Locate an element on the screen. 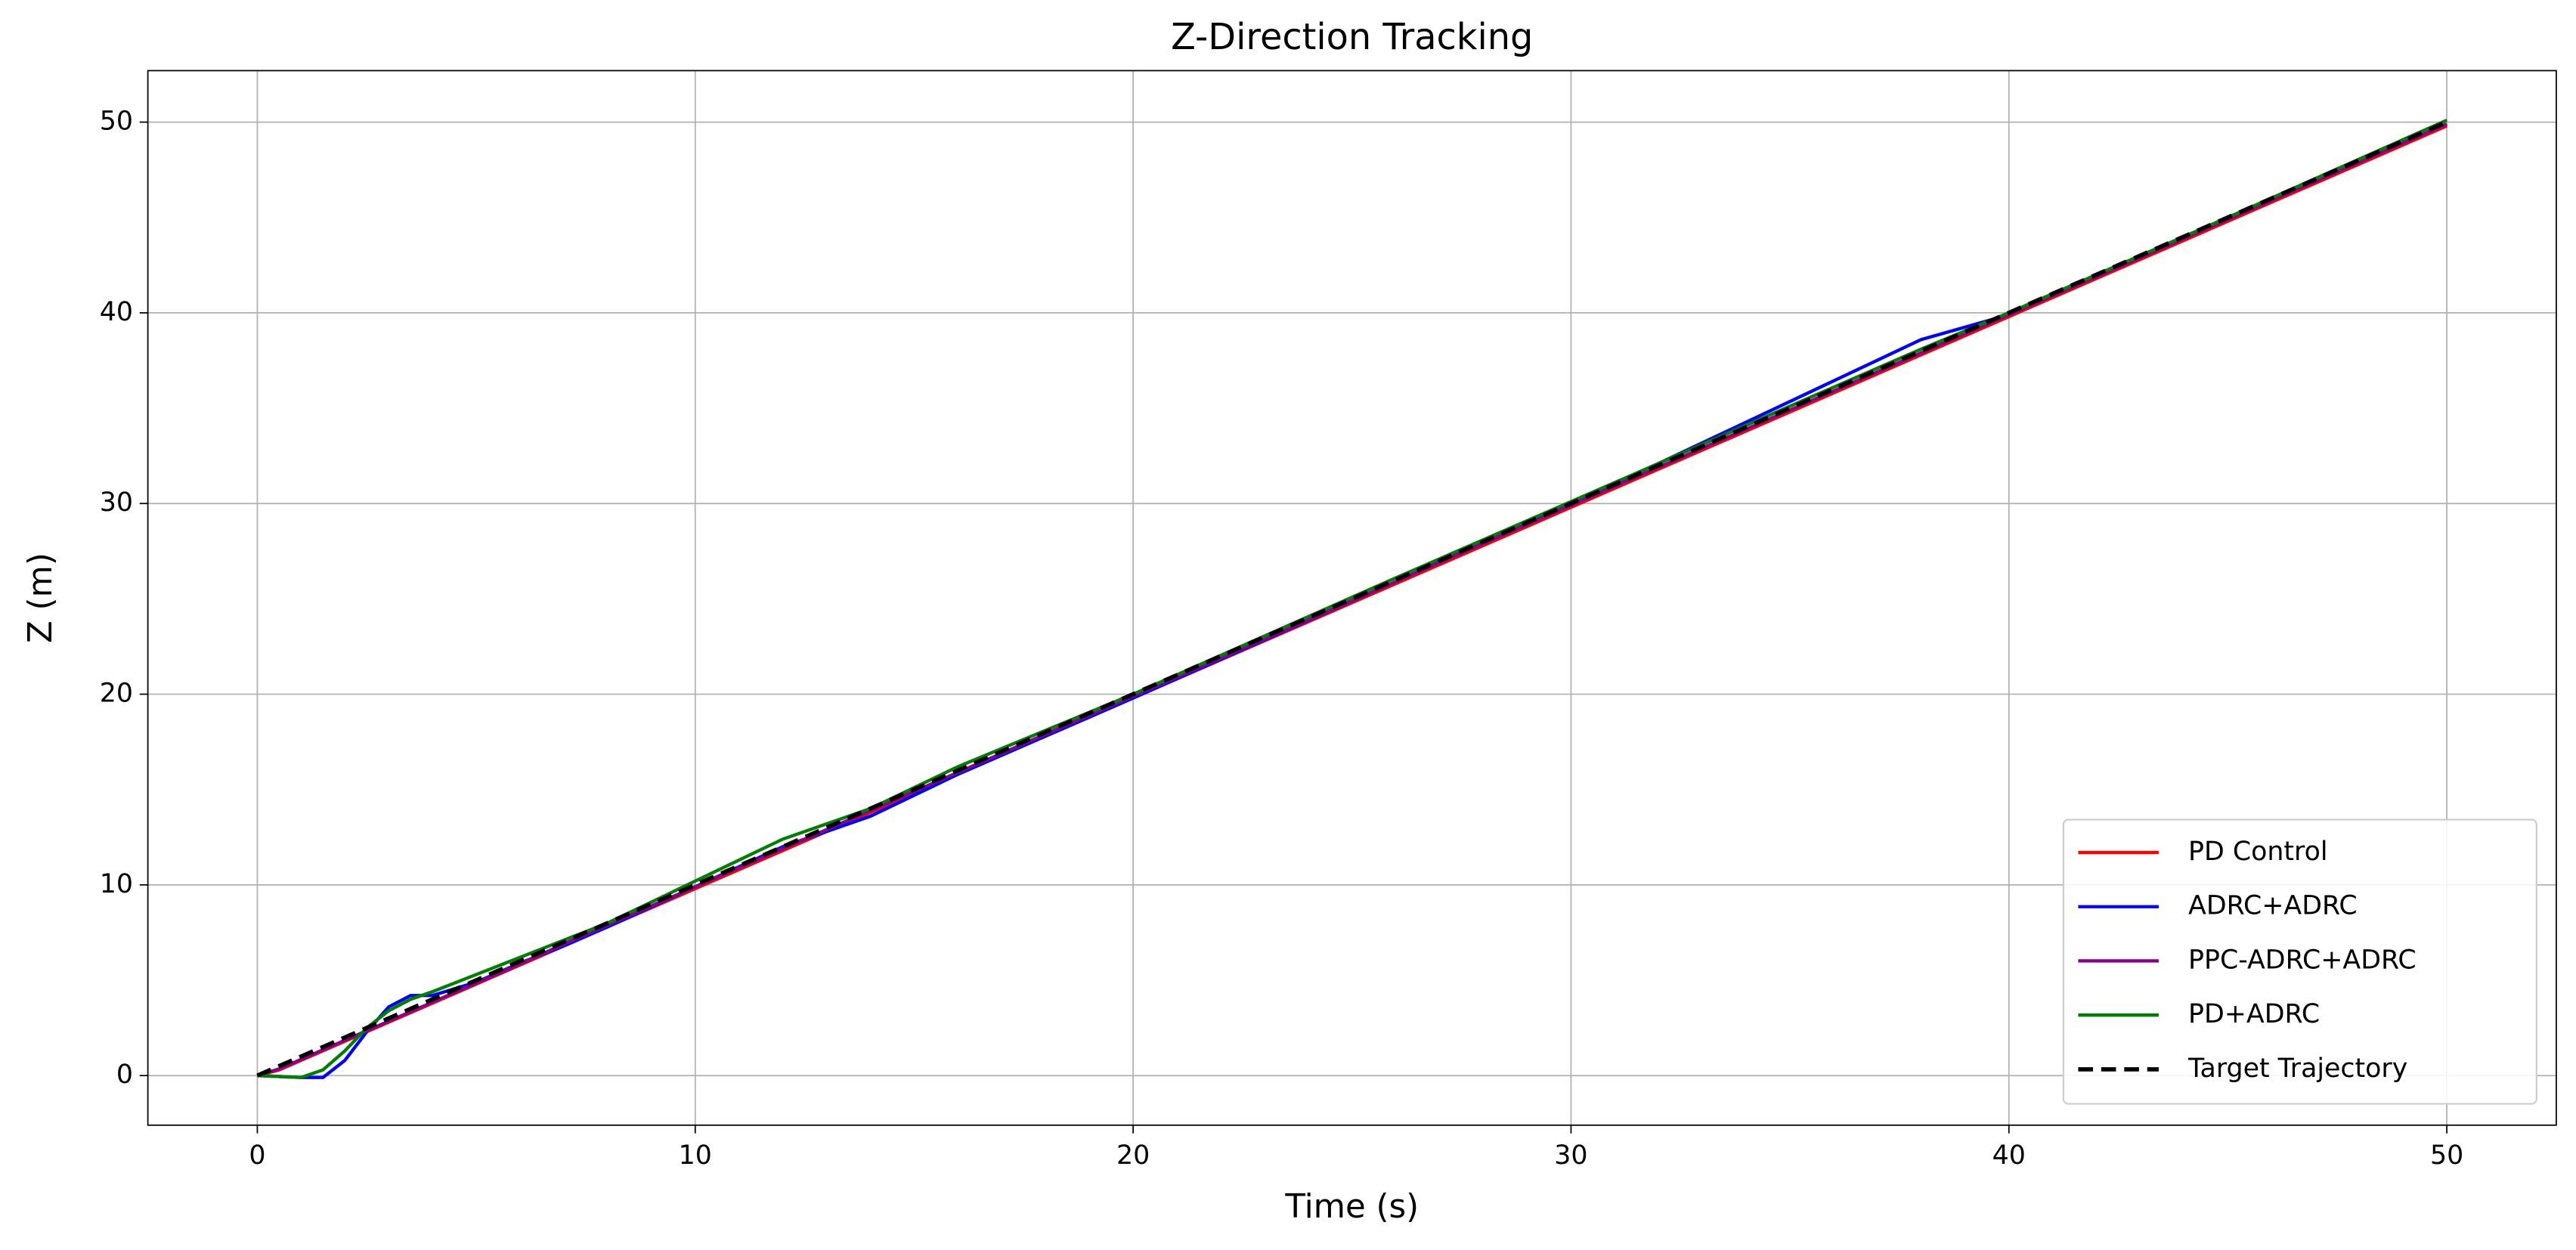  legend-label: Target Trajectory is located at coordinates (2297, 1069).